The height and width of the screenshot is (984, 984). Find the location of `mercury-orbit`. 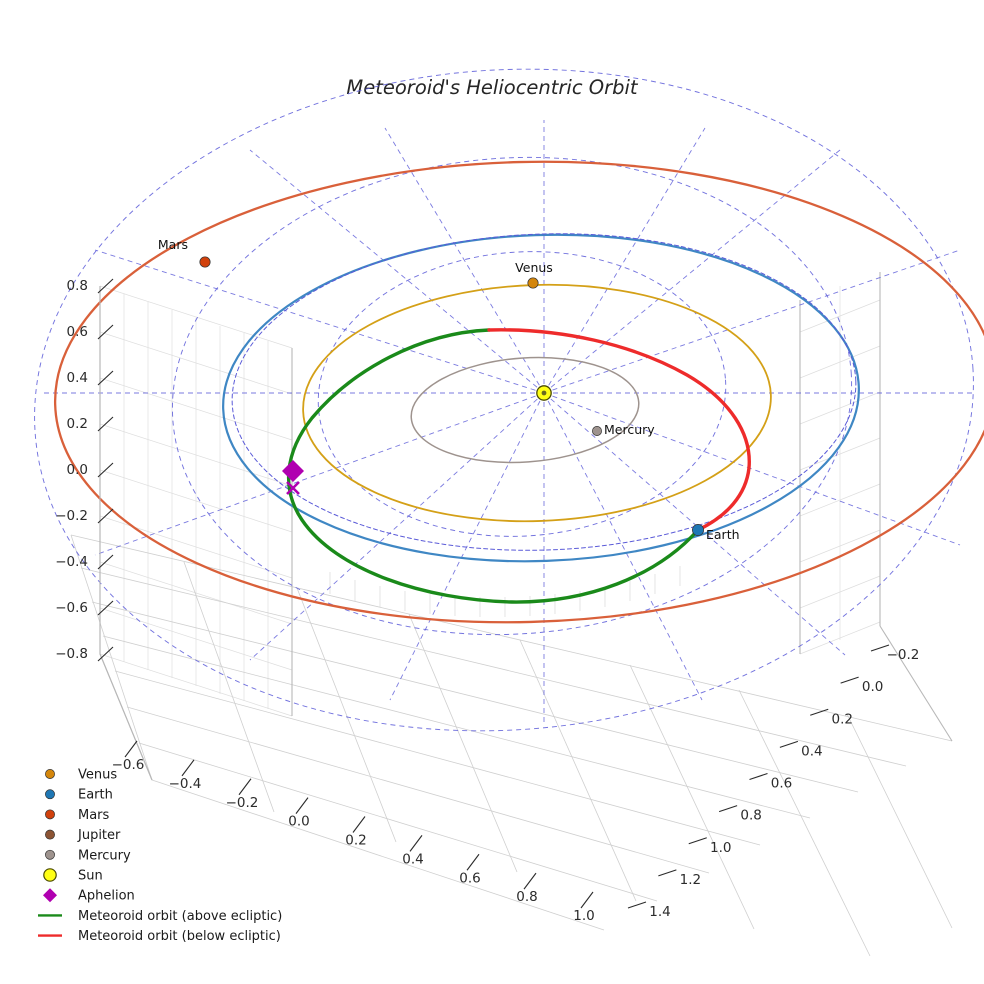

mercury-orbit is located at coordinates (525, 410).